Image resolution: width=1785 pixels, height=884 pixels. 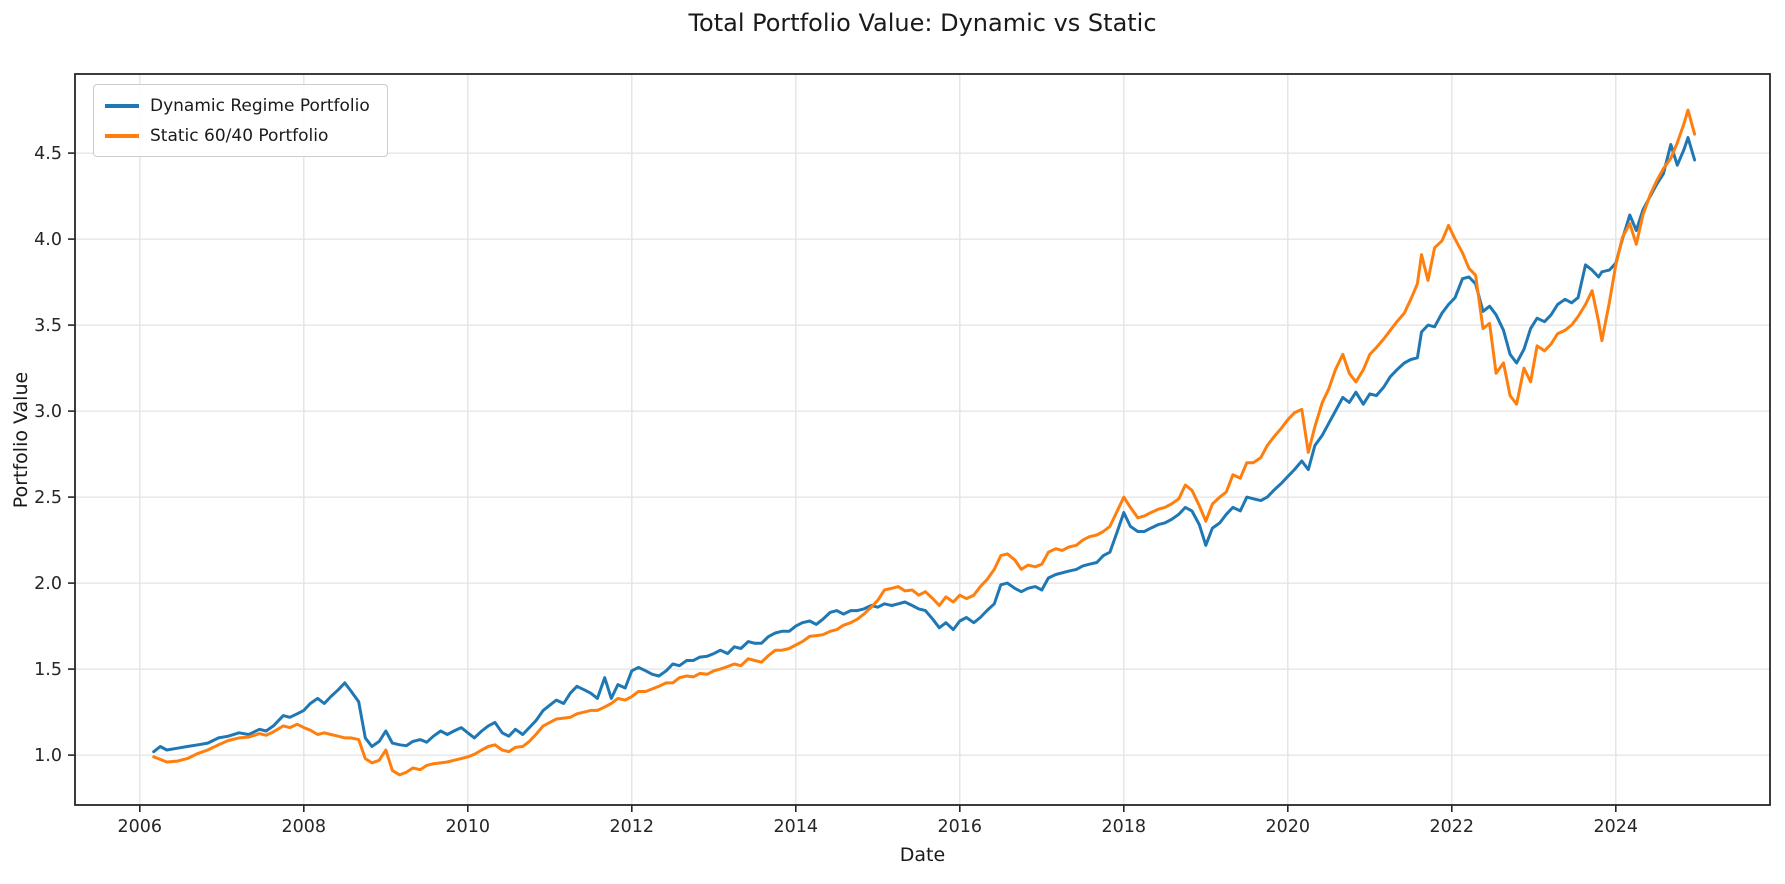 What do you see at coordinates (48, 498) in the screenshot?
I see `y-tick-label: 2.5` at bounding box center [48, 498].